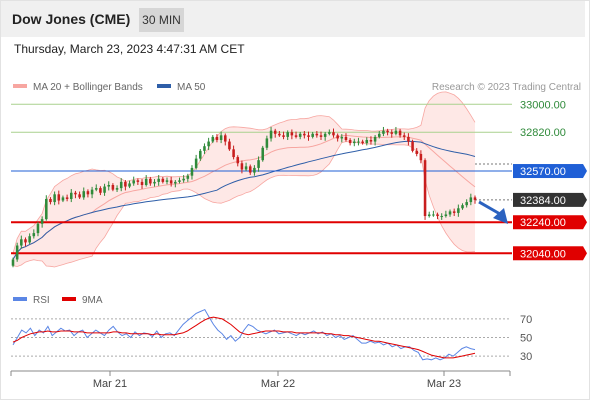 The image size is (590, 400). Describe the element at coordinates (41, 300) in the screenshot. I see `legend-label-rsi: RSI` at that location.